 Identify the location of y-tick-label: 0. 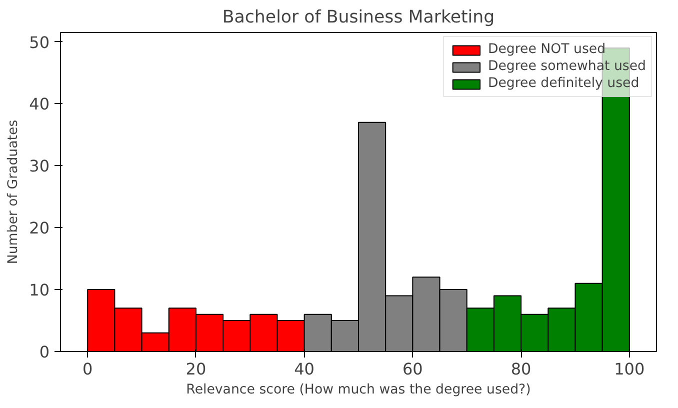
(44, 352).